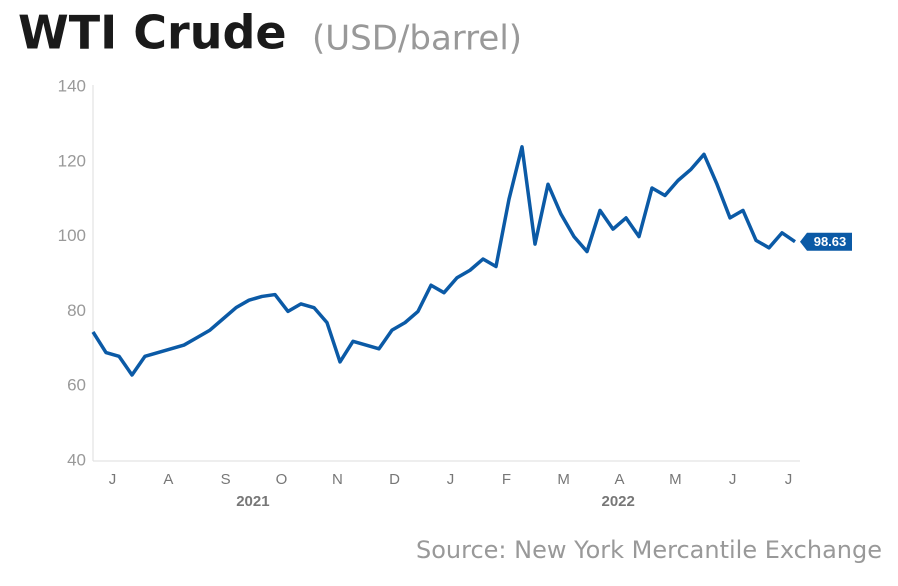 Image resolution: width=898 pixels, height=586 pixels. What do you see at coordinates (76, 459) in the screenshot?
I see `y-tick-label: 40` at bounding box center [76, 459].